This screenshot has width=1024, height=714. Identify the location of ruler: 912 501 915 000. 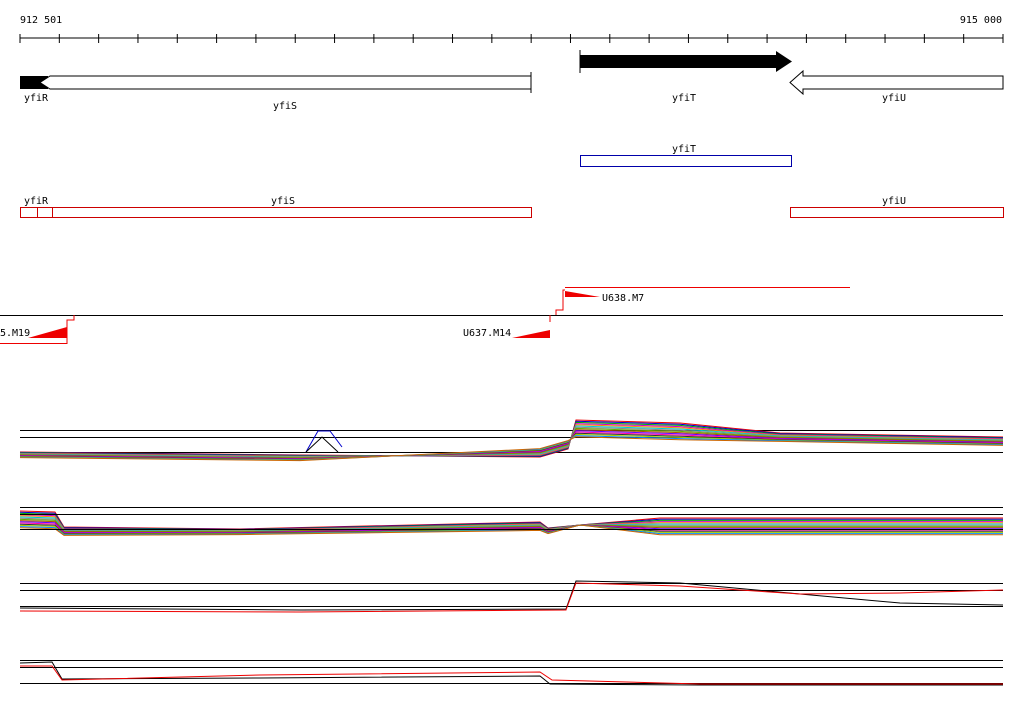
(511, 29).